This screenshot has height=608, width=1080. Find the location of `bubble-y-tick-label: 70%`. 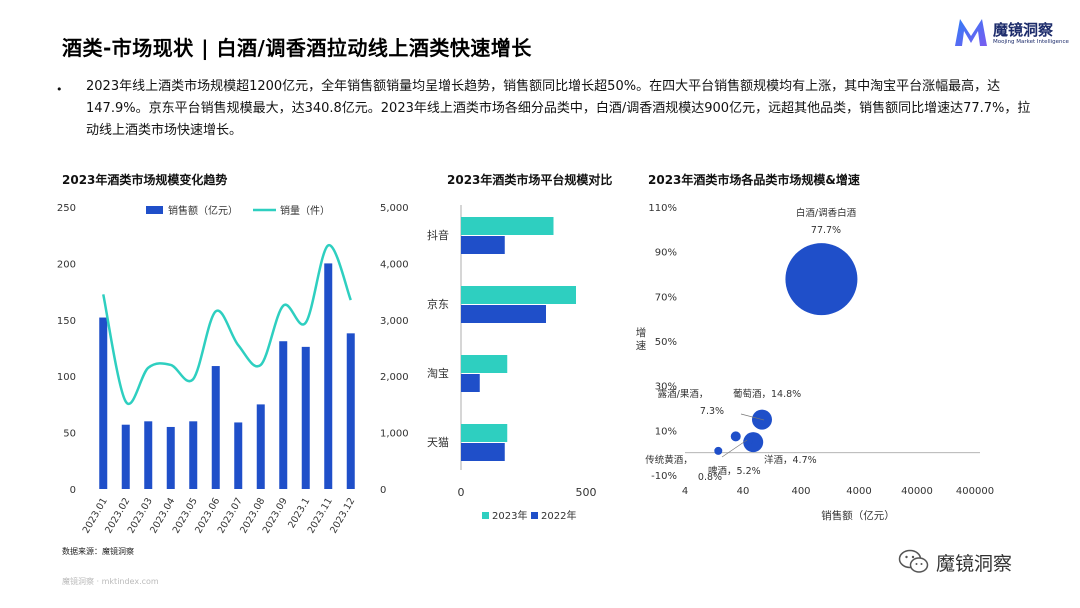

bubble-y-tick-label: 70% is located at coordinates (666, 297).